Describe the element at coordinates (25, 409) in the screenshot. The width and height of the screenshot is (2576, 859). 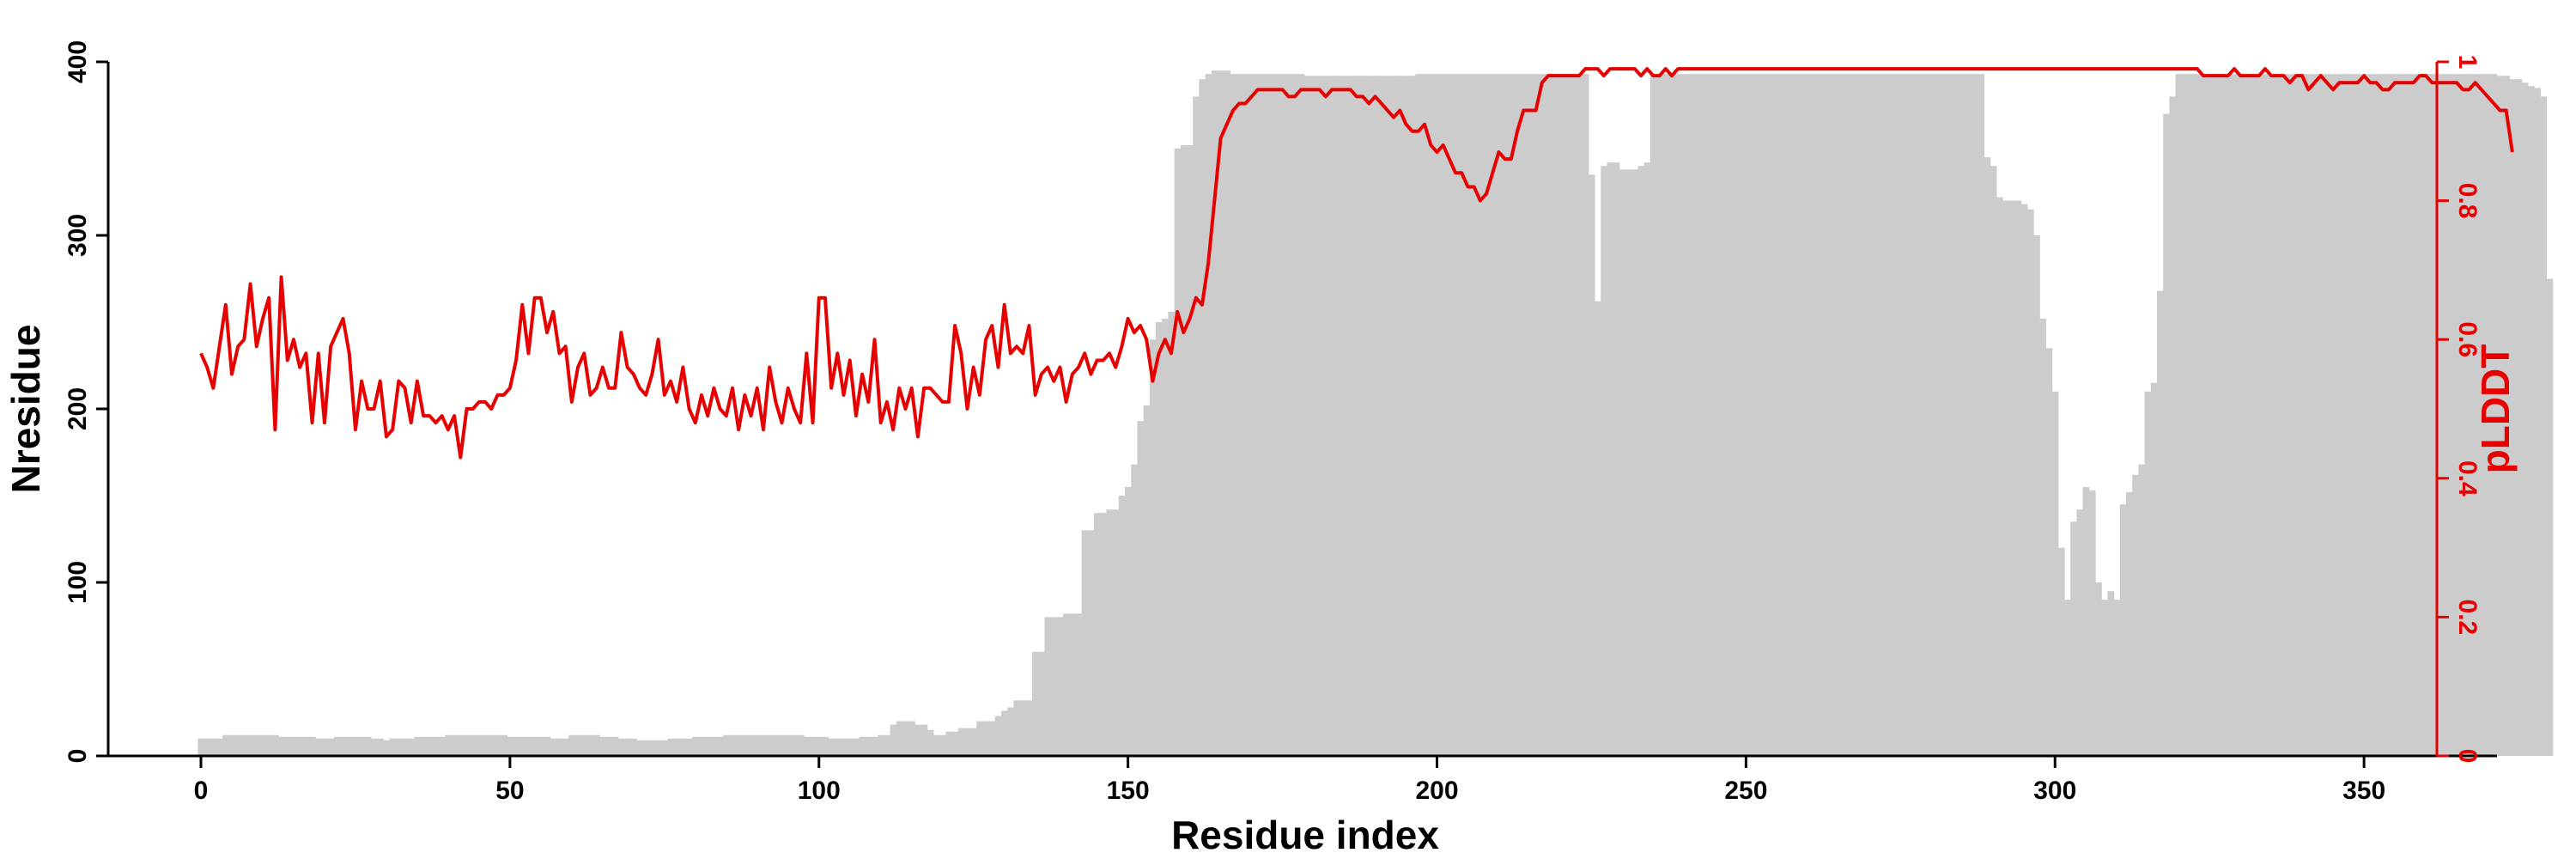
I see `y-axis-left-title: Nresidue` at that location.